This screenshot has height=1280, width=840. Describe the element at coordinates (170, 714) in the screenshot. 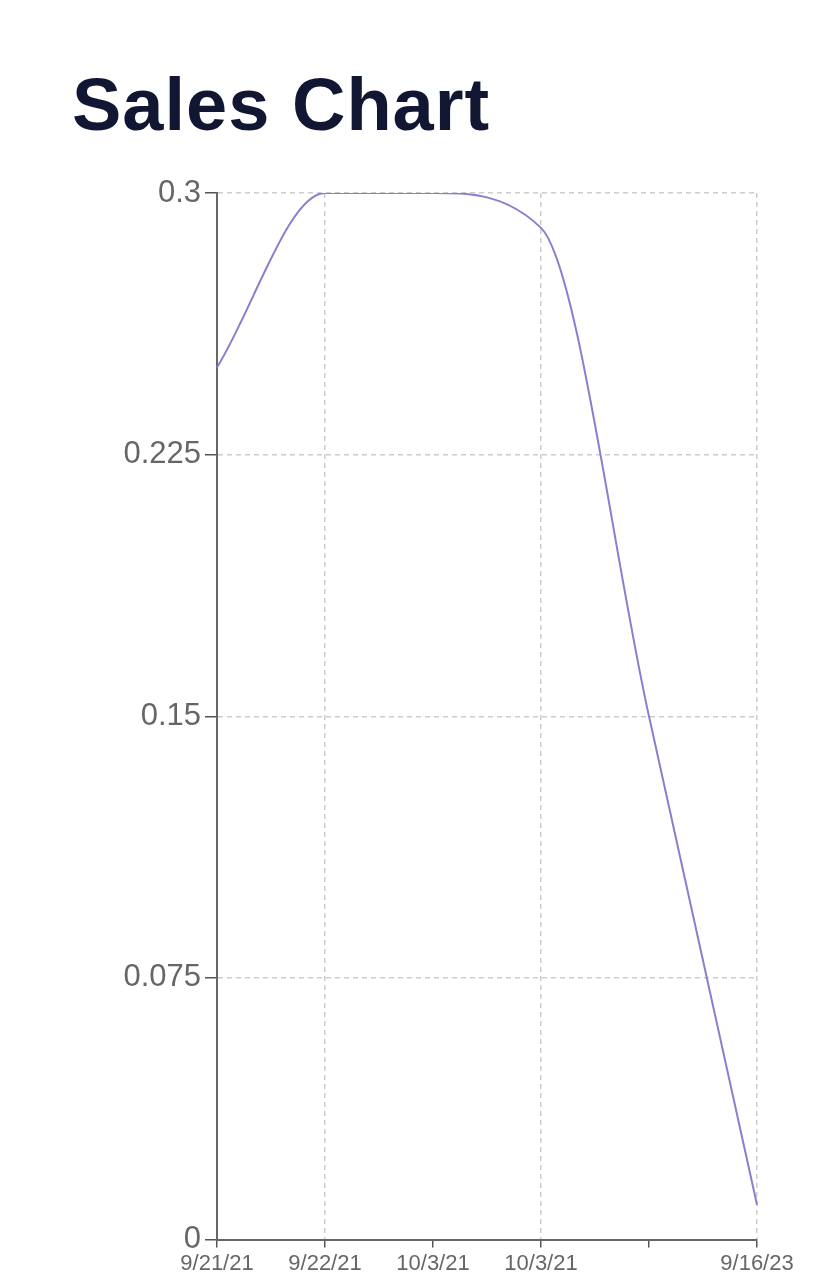

I see `y-tick-label: 0.15` at that location.